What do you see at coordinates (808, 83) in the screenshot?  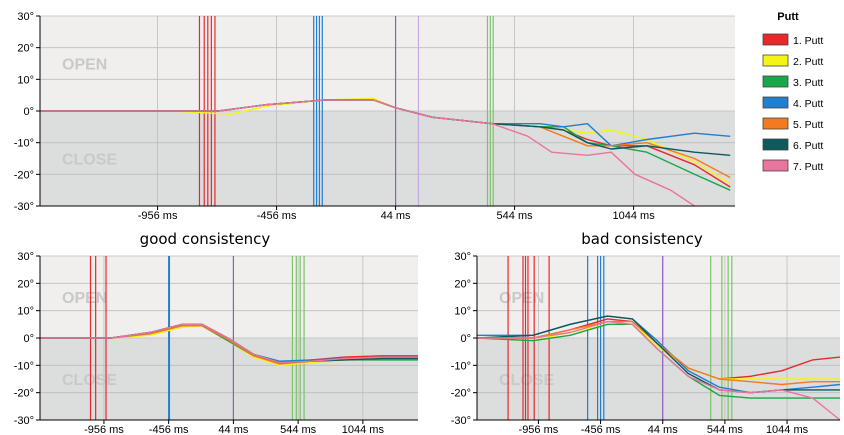 I see `legend-item-label: 3. Putt` at bounding box center [808, 83].